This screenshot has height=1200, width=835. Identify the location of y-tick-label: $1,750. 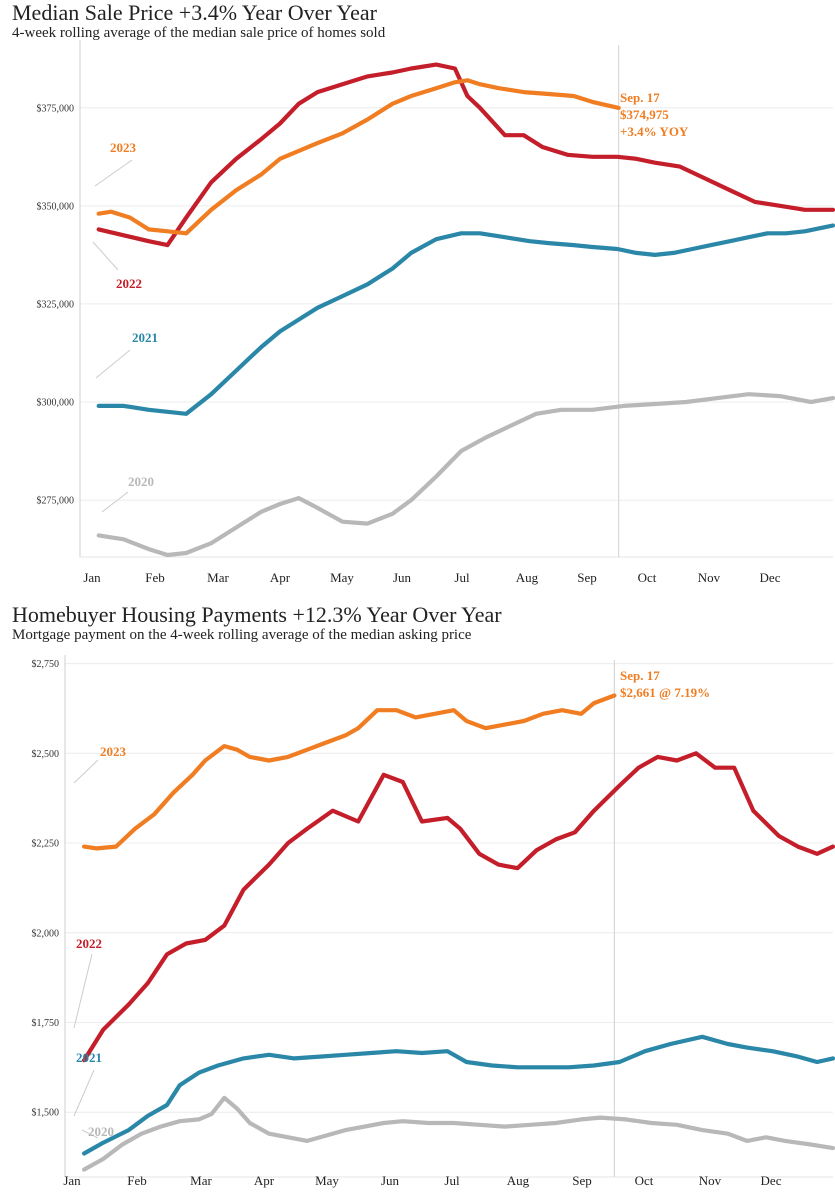
(46, 1023).